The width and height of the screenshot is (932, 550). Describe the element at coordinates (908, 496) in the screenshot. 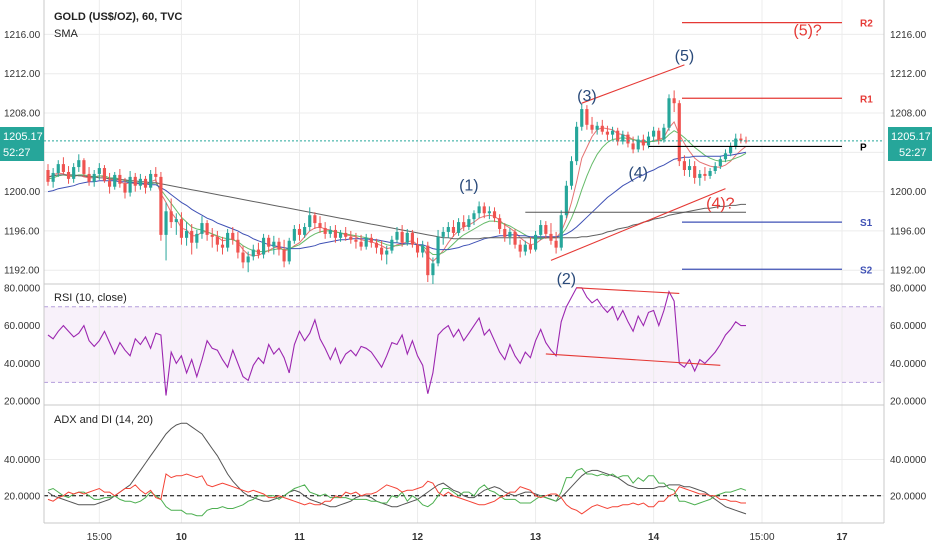

I see `adx-tick-right: 20.0000` at that location.